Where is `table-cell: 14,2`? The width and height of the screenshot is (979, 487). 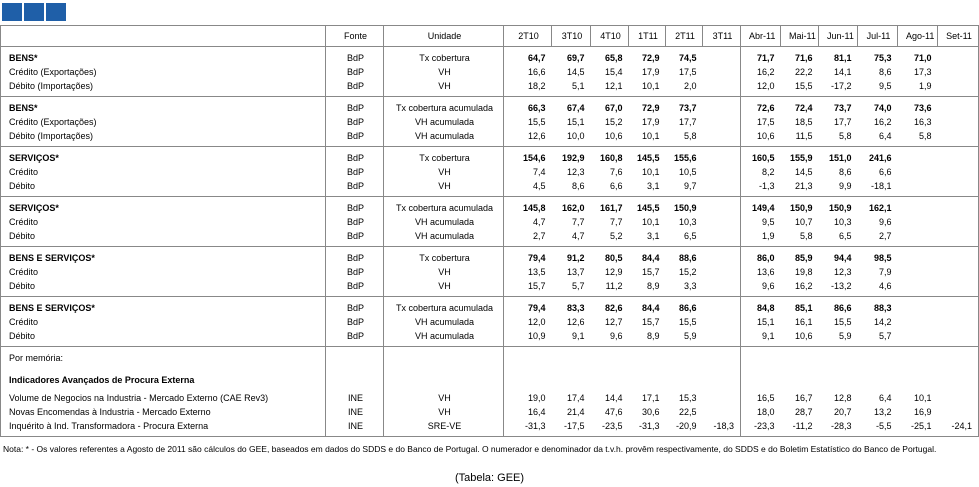
table-cell: 14,2 is located at coordinates (882, 322).